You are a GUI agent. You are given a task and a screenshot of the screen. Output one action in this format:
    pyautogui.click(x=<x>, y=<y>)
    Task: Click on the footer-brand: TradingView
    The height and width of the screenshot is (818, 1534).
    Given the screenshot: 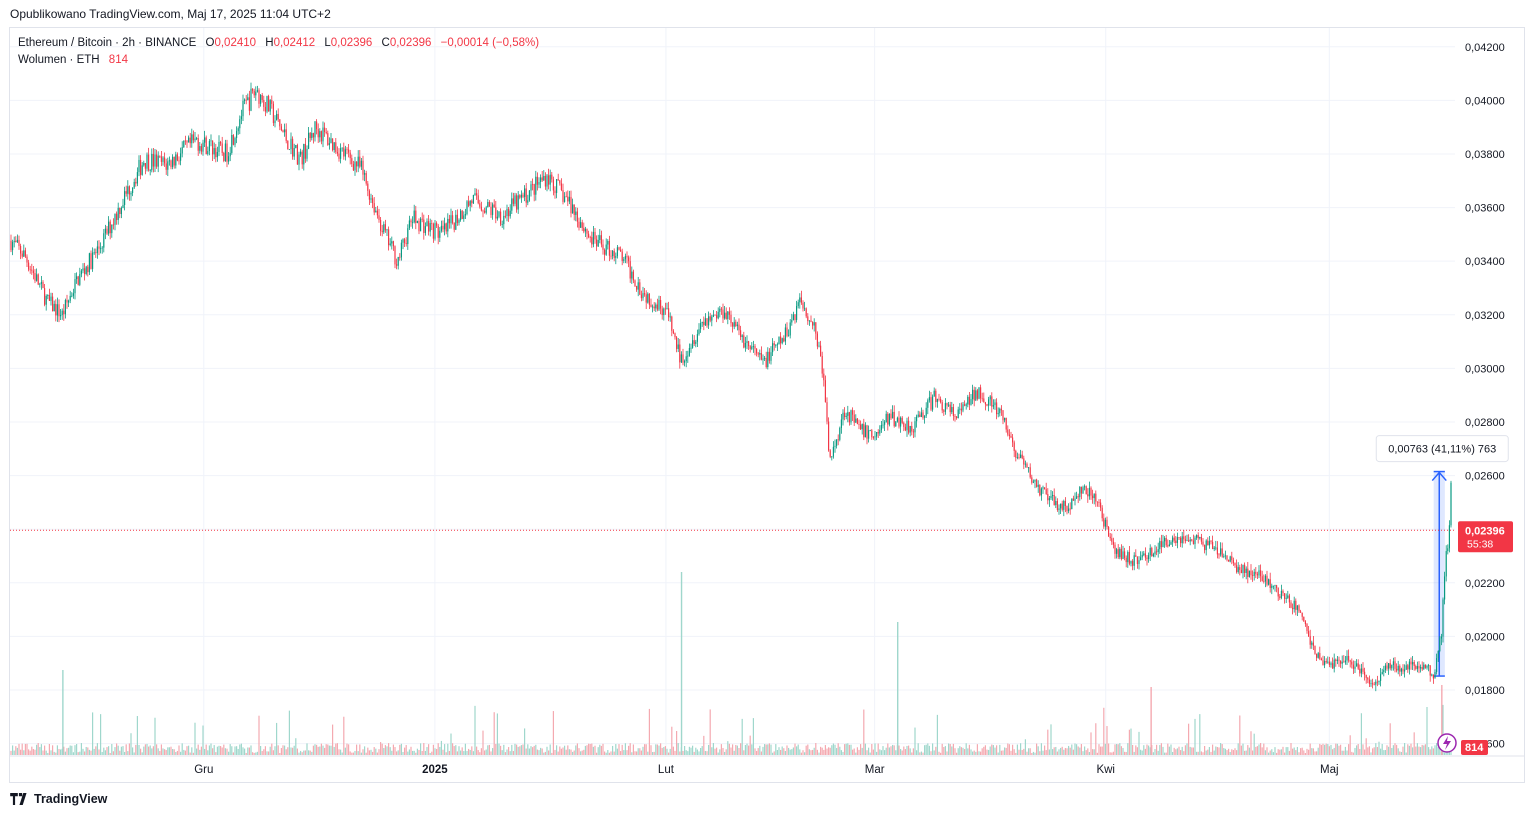 What is the action you would take?
    pyautogui.click(x=58, y=799)
    